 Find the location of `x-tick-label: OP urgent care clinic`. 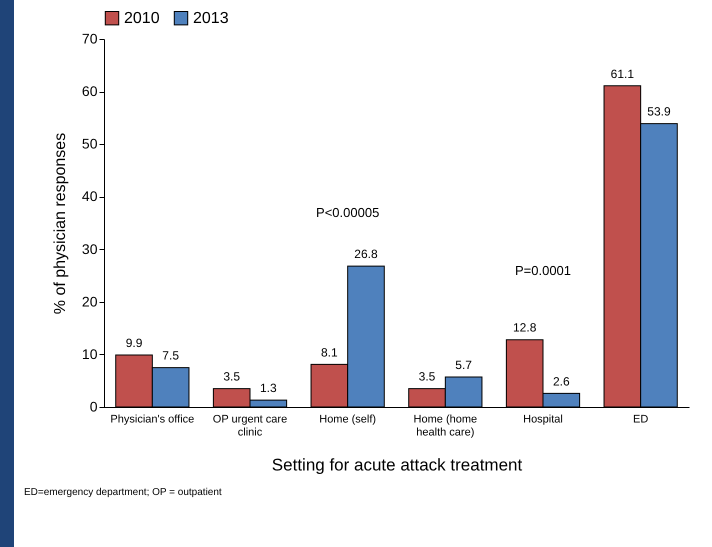

x-tick-label: OP urgent care clinic is located at coordinates (250, 426).